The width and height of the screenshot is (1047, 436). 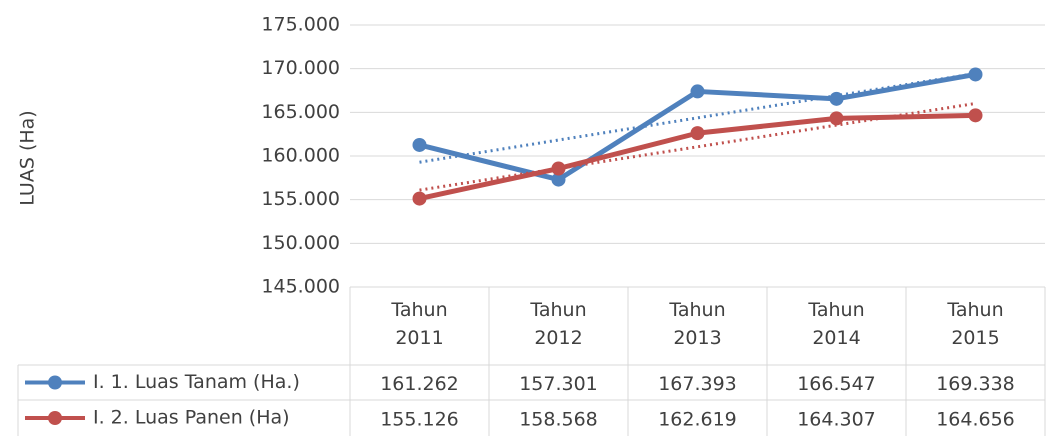 I want to click on y-tick-label: 155.000, so click(x=300, y=199).